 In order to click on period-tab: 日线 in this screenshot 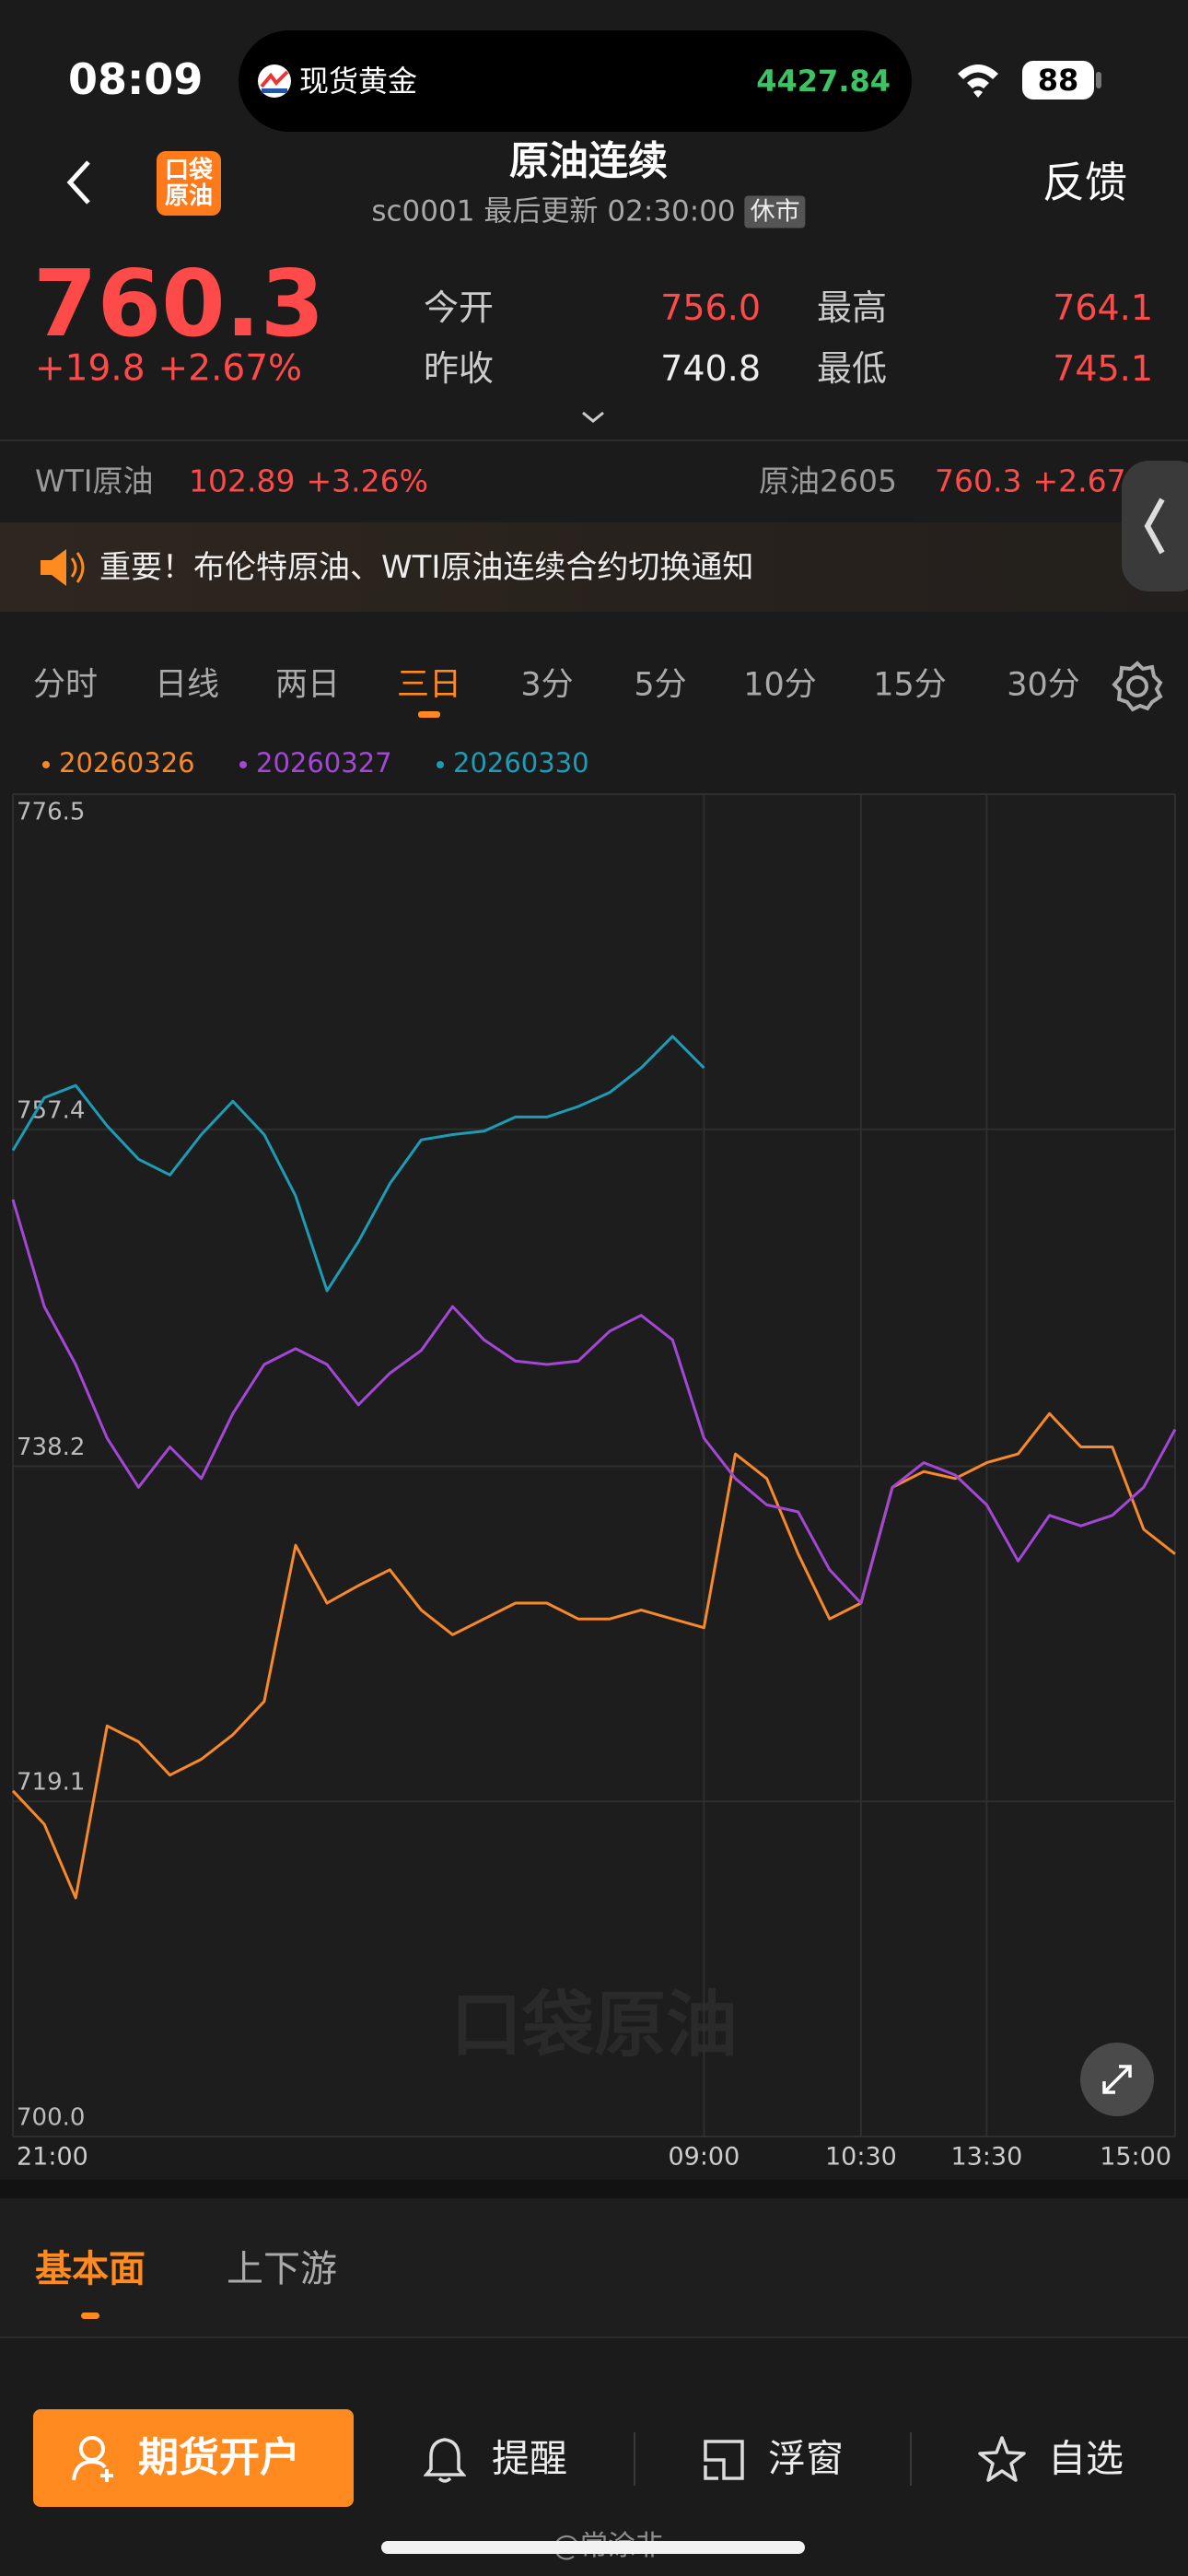, I will do `click(187, 685)`.